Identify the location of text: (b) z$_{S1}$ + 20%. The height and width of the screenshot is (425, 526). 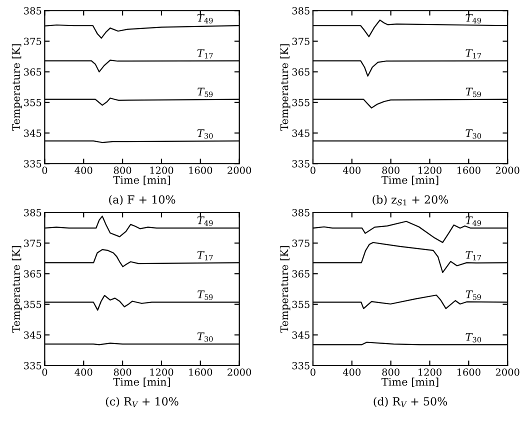
(410, 200).